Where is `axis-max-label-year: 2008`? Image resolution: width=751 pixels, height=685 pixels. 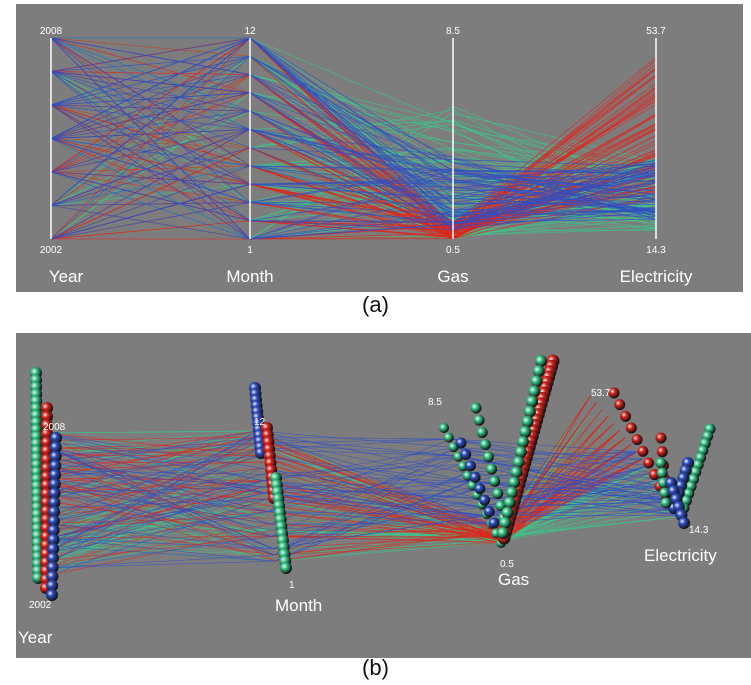
axis-max-label-year: 2008 is located at coordinates (51, 31).